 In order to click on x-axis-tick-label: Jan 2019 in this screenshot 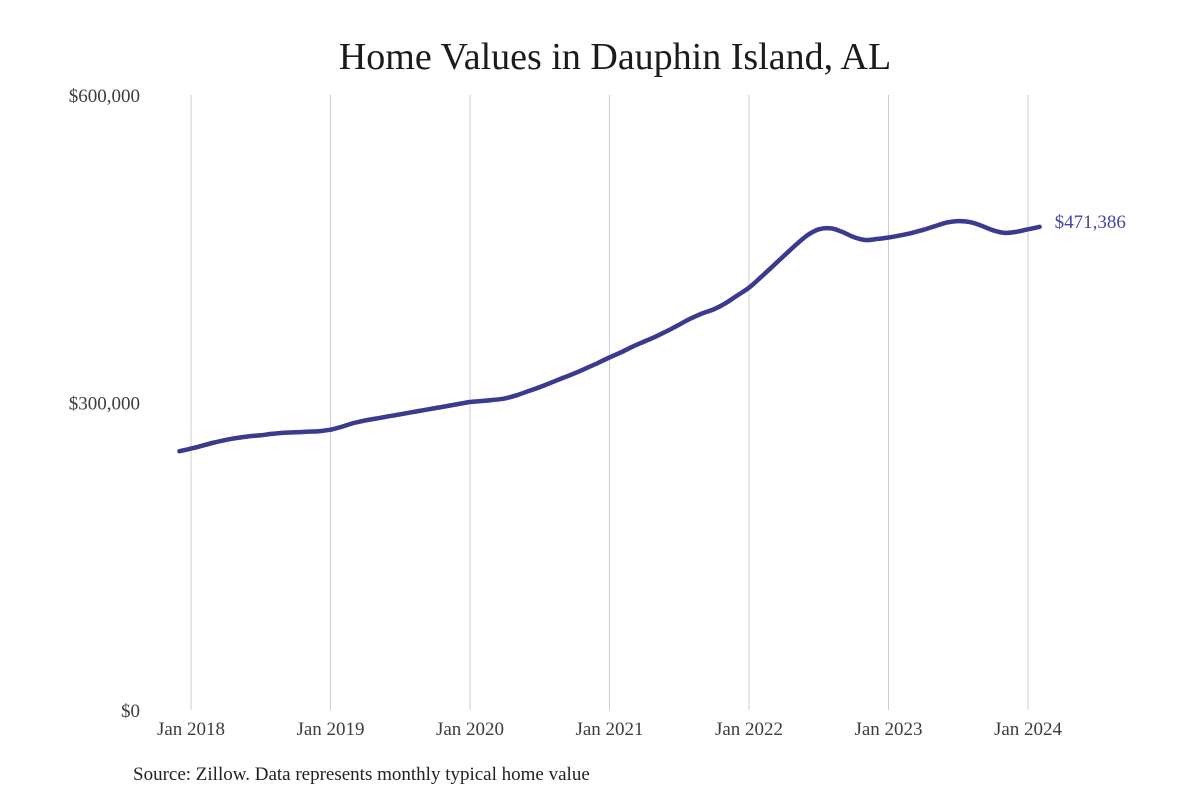, I will do `click(330, 729)`.